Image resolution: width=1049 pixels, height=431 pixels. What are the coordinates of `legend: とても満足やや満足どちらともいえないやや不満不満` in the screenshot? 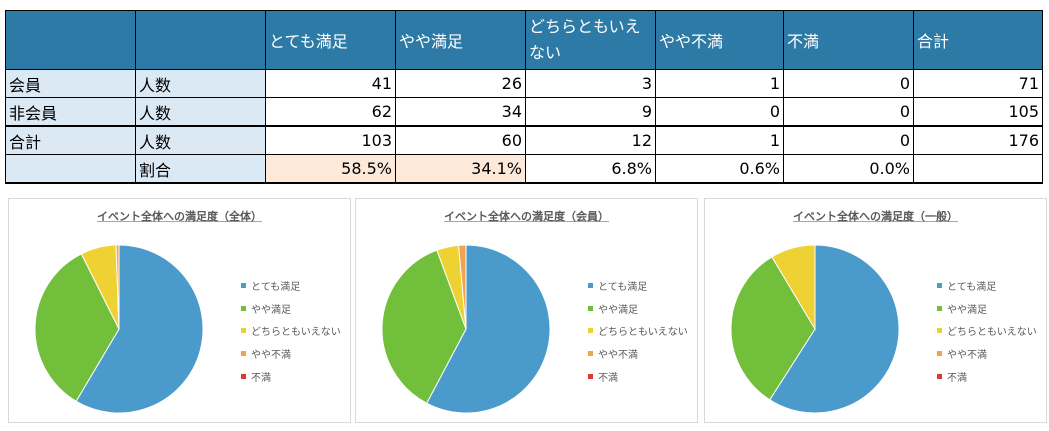 It's located at (987, 330).